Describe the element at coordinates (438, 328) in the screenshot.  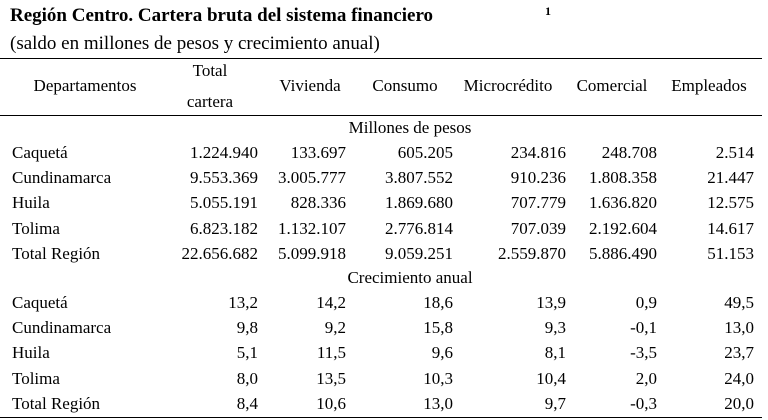
I see `cell: 15,8` at that location.